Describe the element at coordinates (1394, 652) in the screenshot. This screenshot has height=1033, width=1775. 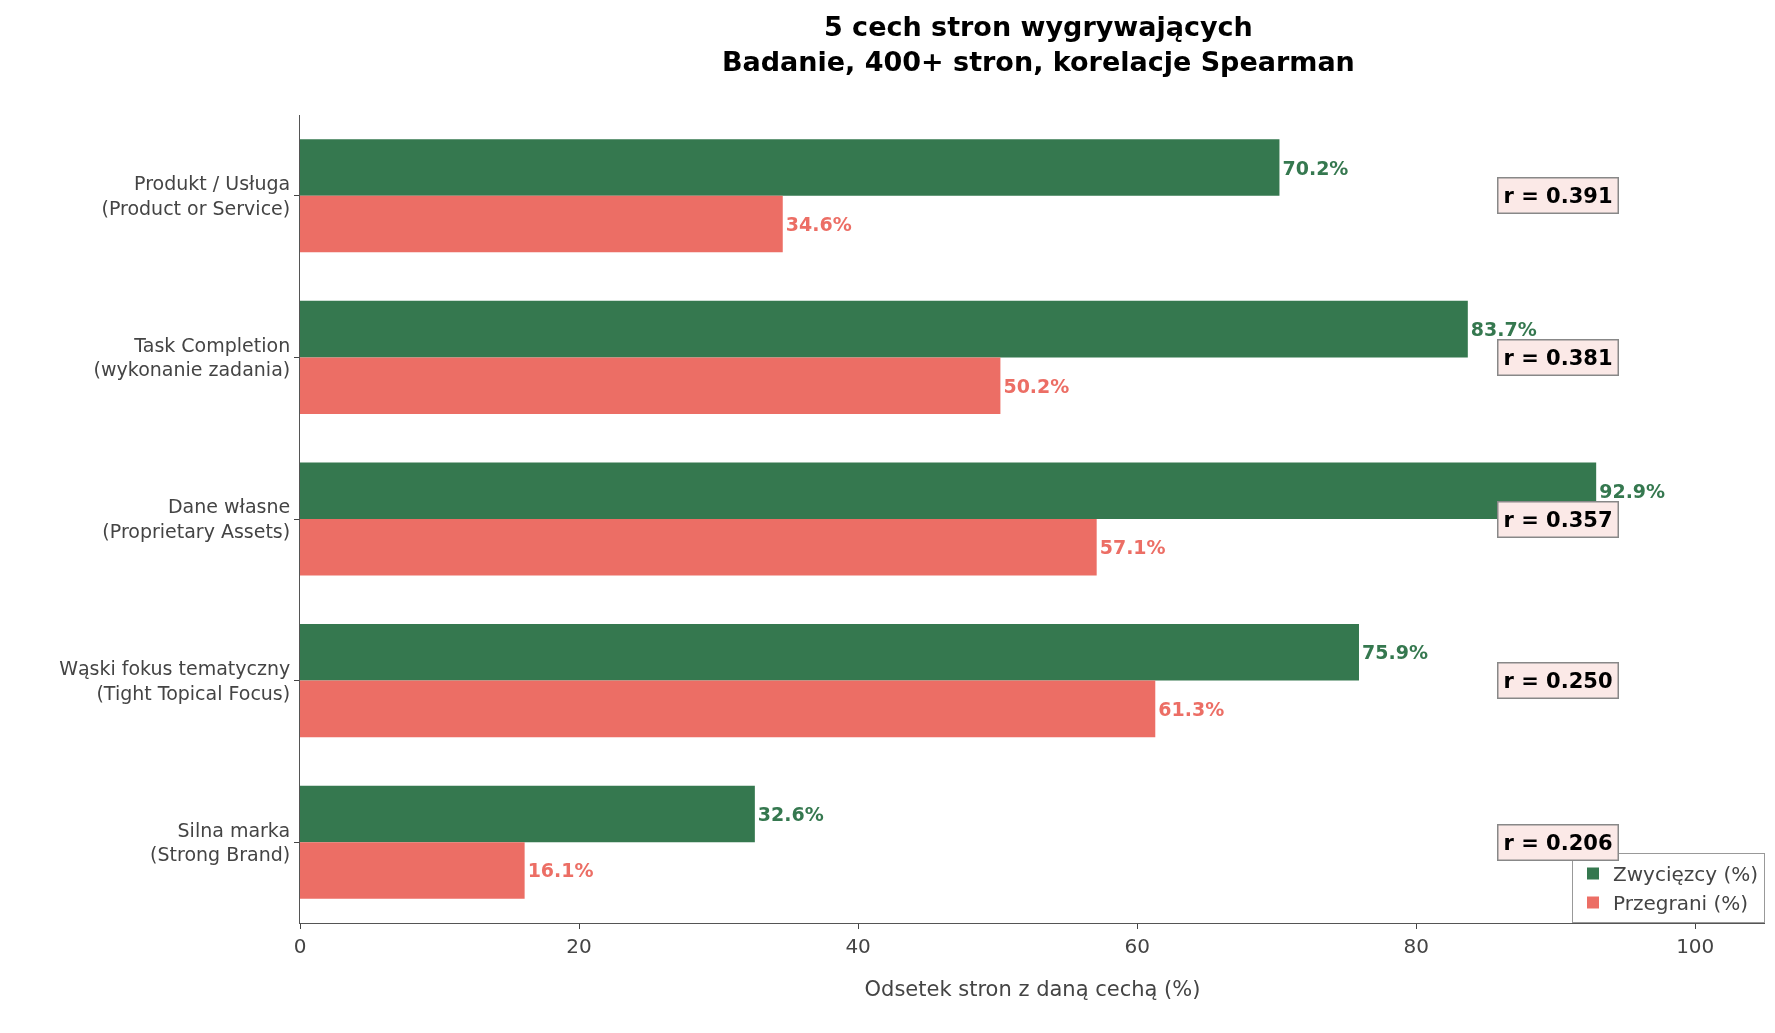
I see `data-label: 75.9%` at that location.